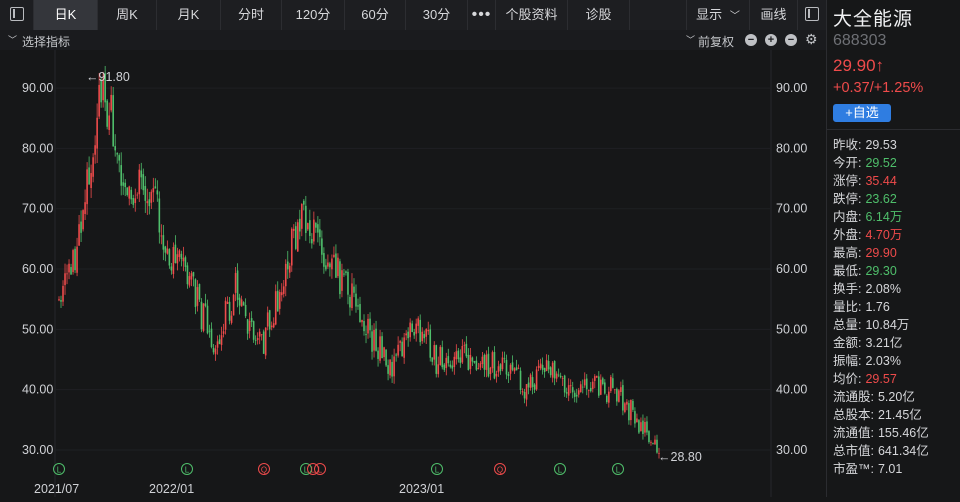  Describe the element at coordinates (313, 15) in the screenshot. I see `tab-120min: 120分` at that location.